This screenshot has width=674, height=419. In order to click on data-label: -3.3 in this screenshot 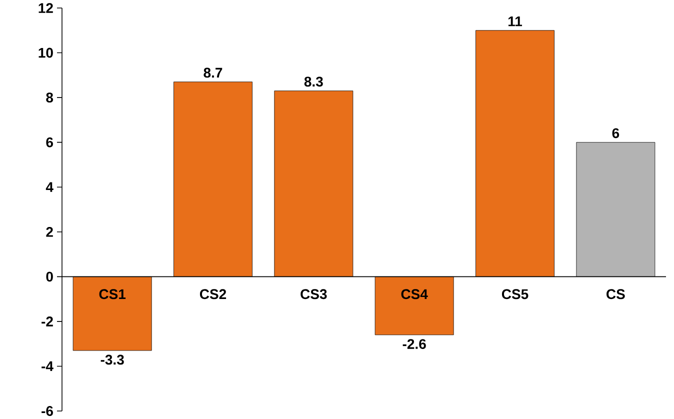, I will do `click(112, 359)`.